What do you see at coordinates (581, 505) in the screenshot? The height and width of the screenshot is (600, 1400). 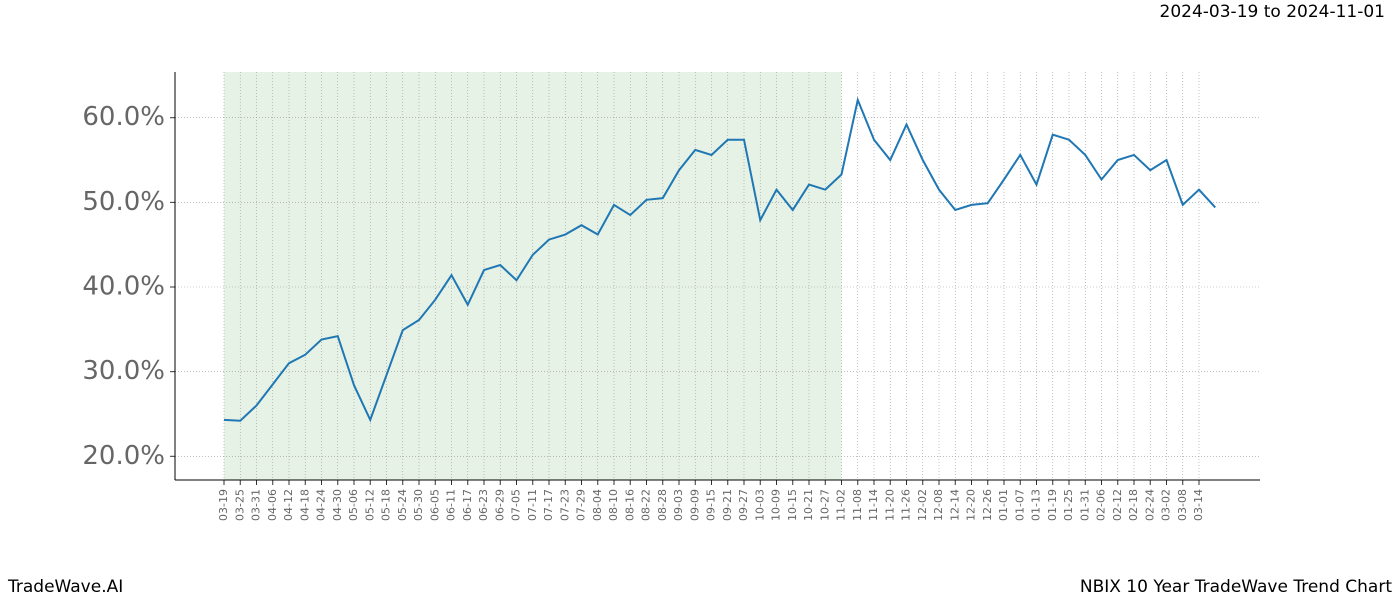 I see `x-tick-label: 07-29` at bounding box center [581, 505].